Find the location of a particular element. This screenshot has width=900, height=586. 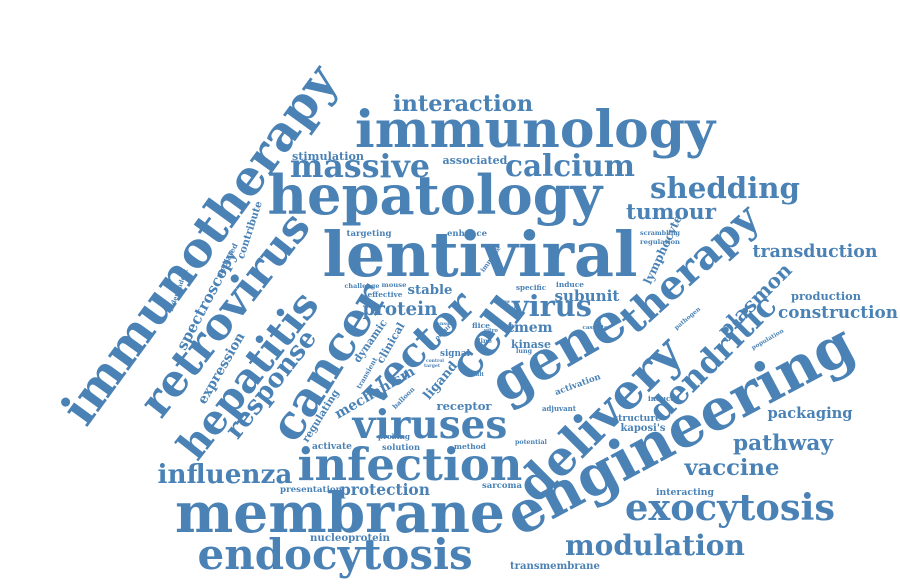

word-challenge: challenge is located at coordinates (362, 286).